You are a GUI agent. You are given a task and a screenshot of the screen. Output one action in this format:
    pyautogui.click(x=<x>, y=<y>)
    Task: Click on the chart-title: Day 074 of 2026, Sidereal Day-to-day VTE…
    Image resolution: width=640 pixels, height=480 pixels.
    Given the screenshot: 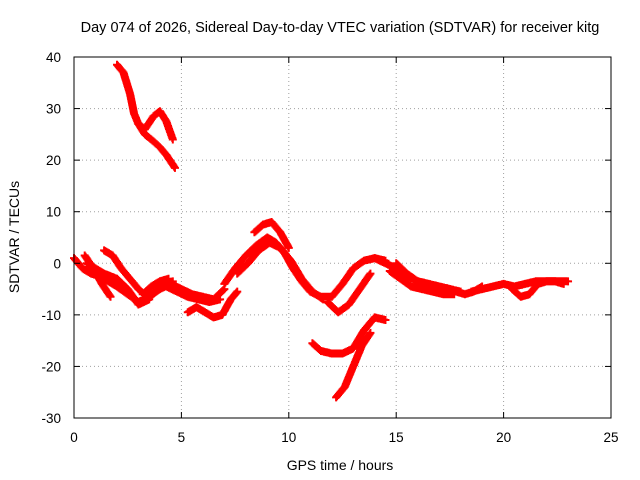 What is the action you would take?
    pyautogui.click(x=340, y=28)
    